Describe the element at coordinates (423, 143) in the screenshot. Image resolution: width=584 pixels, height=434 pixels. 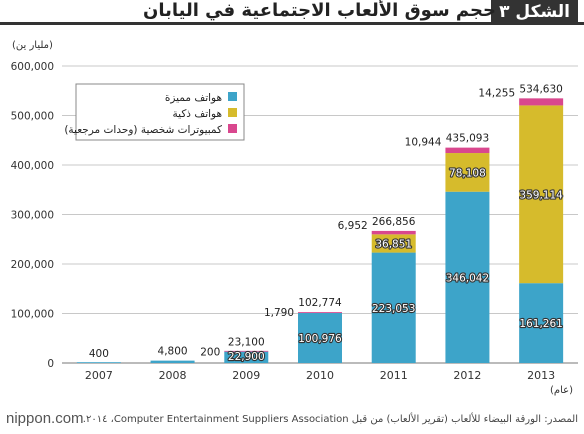
I see `side-value-label: 10,944` at that location.